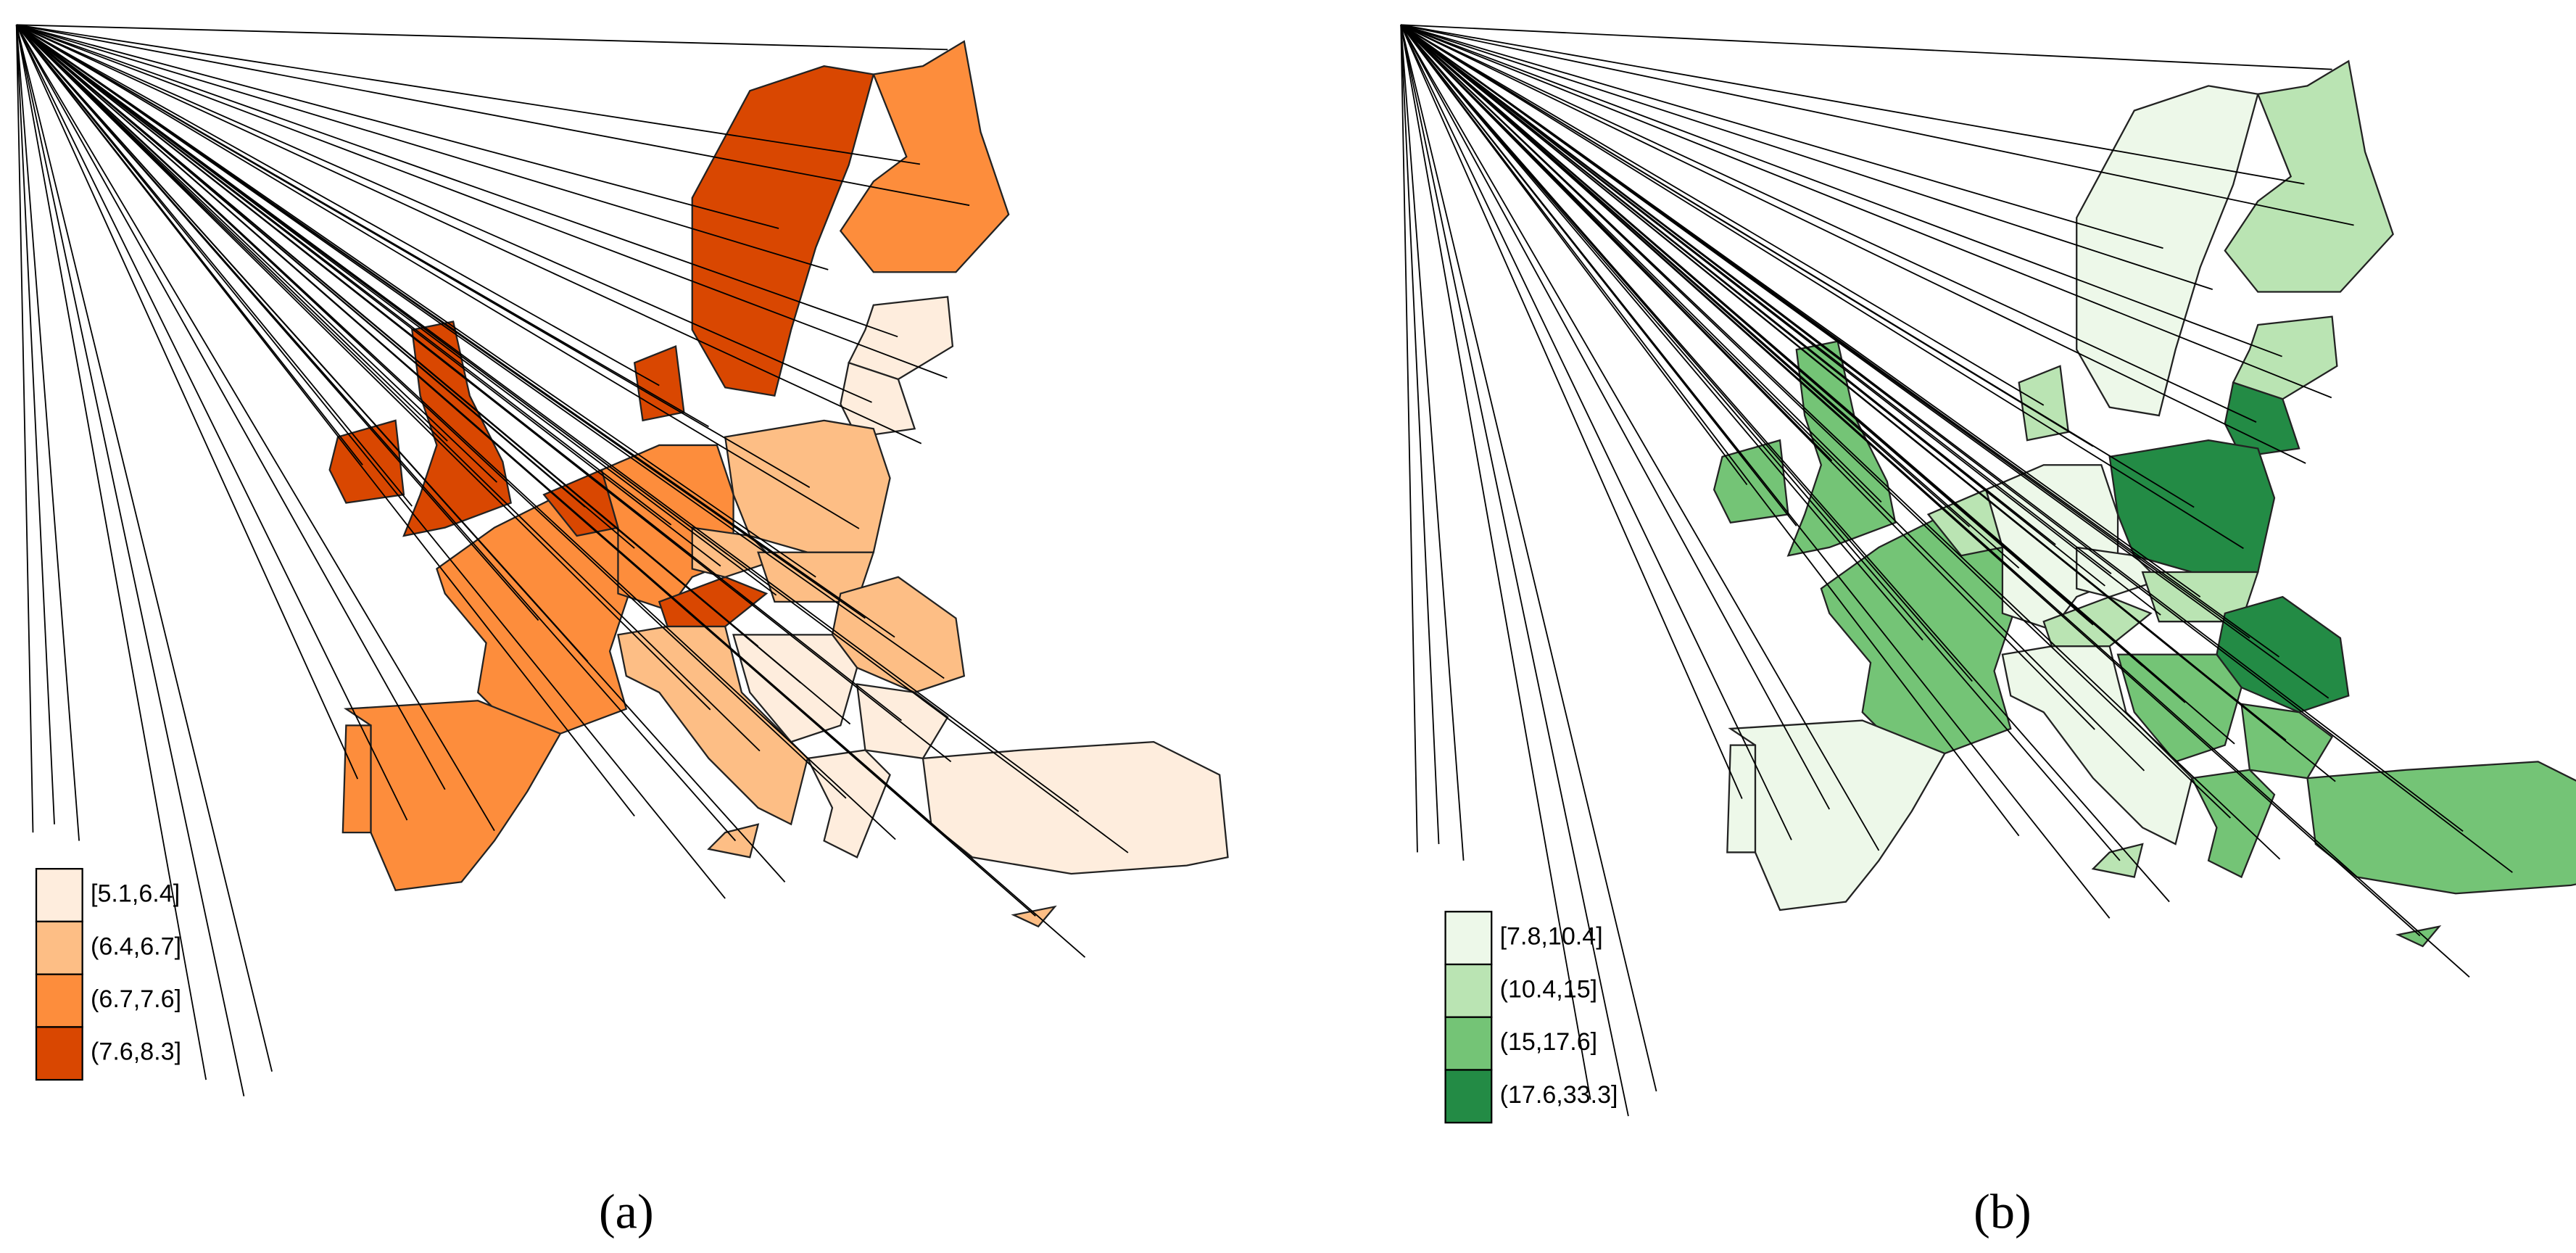  What do you see at coordinates (1034, 916) in the screenshot?
I see `country-cyprus` at bounding box center [1034, 916].